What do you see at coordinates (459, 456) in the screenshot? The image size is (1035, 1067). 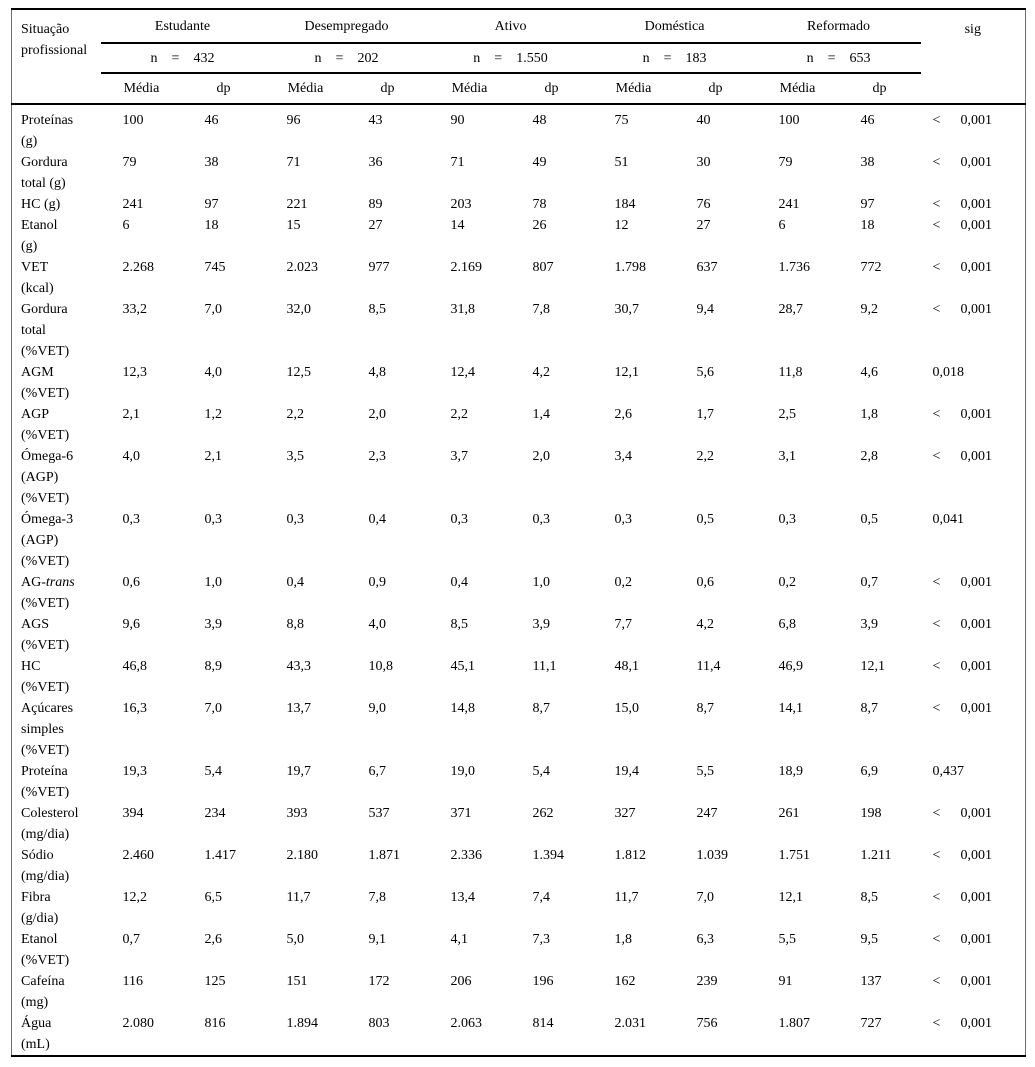 I see `mean-value: 3,7` at bounding box center [459, 456].